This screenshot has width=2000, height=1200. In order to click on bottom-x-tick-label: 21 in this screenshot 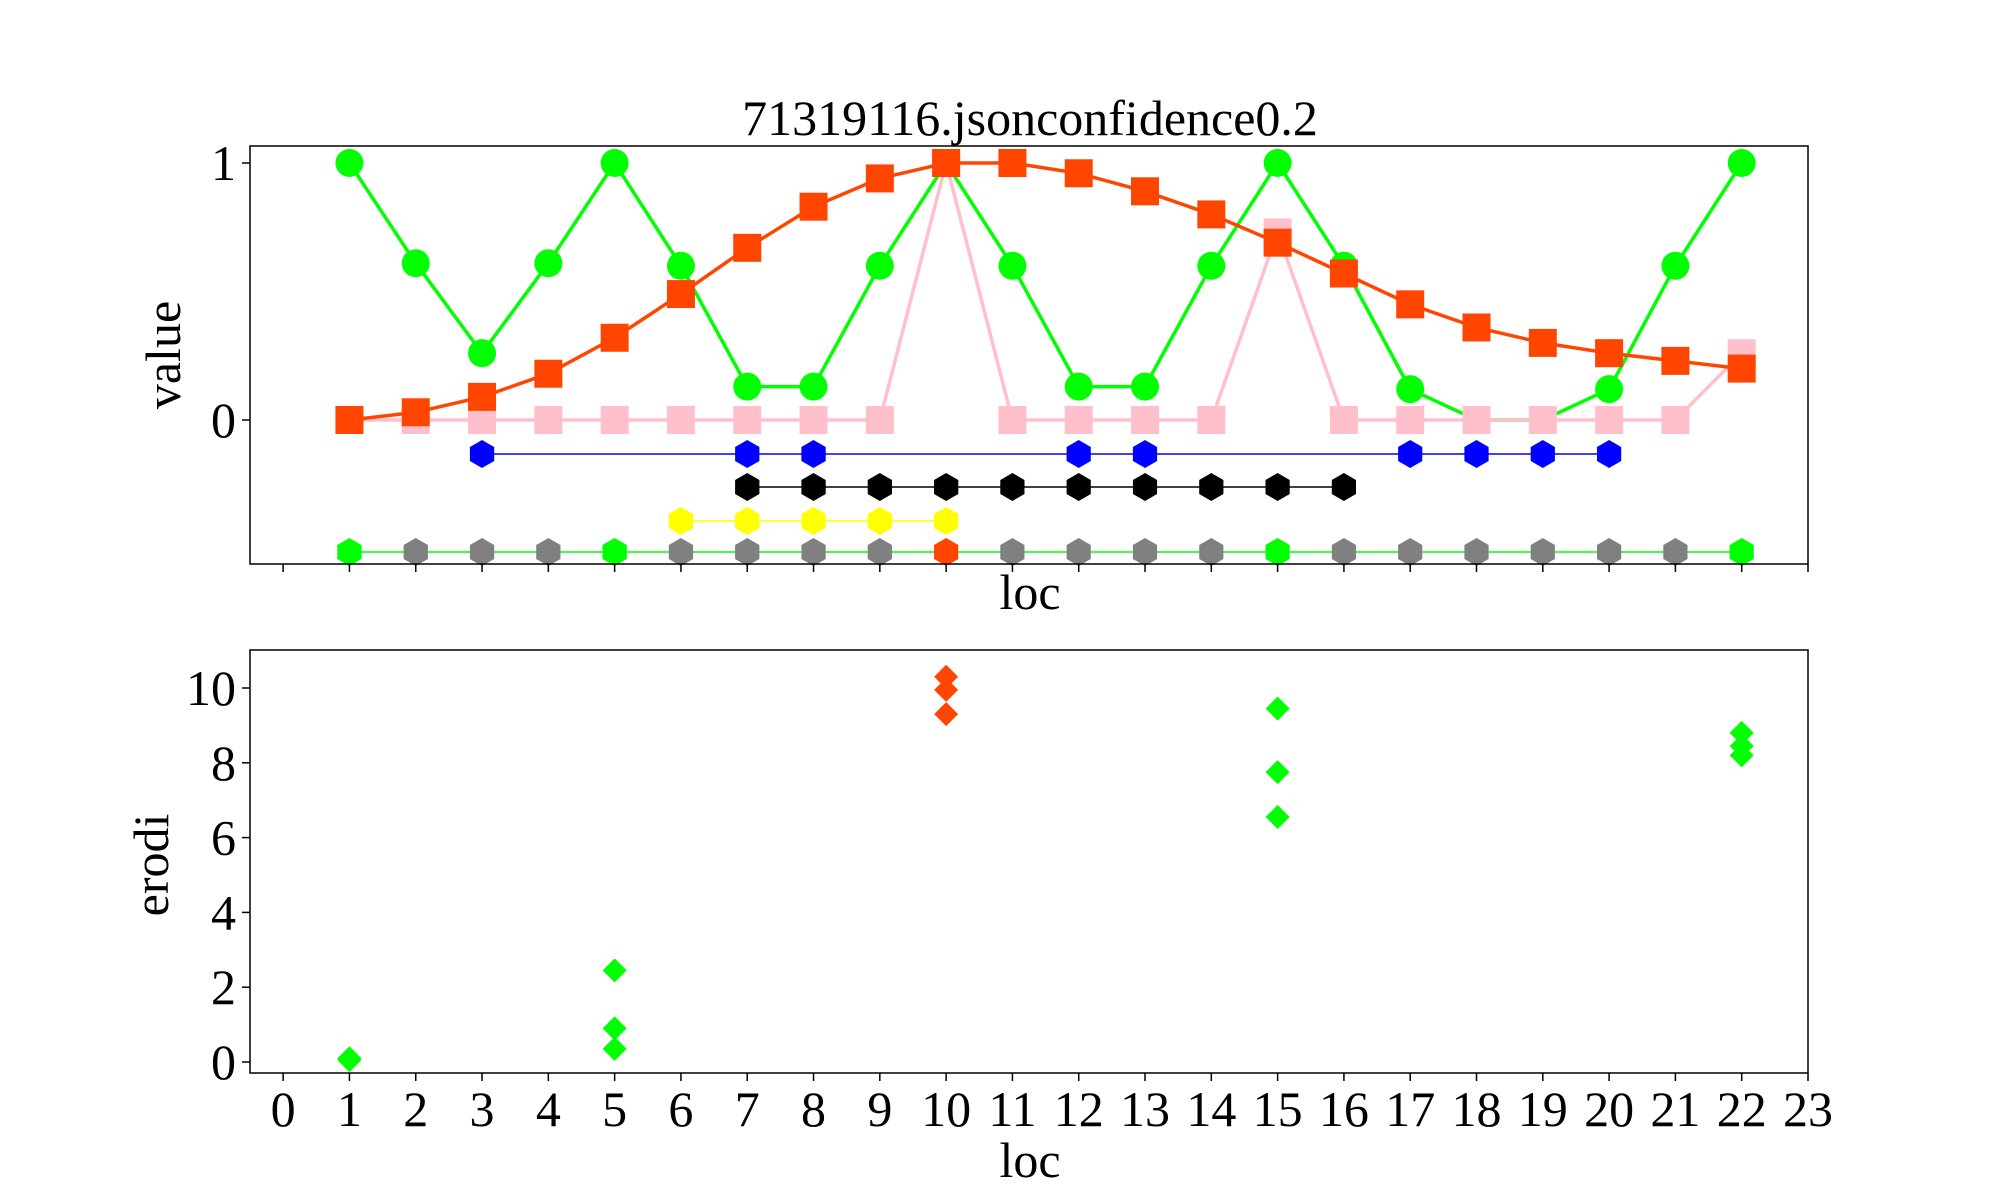, I will do `click(1675, 1109)`.